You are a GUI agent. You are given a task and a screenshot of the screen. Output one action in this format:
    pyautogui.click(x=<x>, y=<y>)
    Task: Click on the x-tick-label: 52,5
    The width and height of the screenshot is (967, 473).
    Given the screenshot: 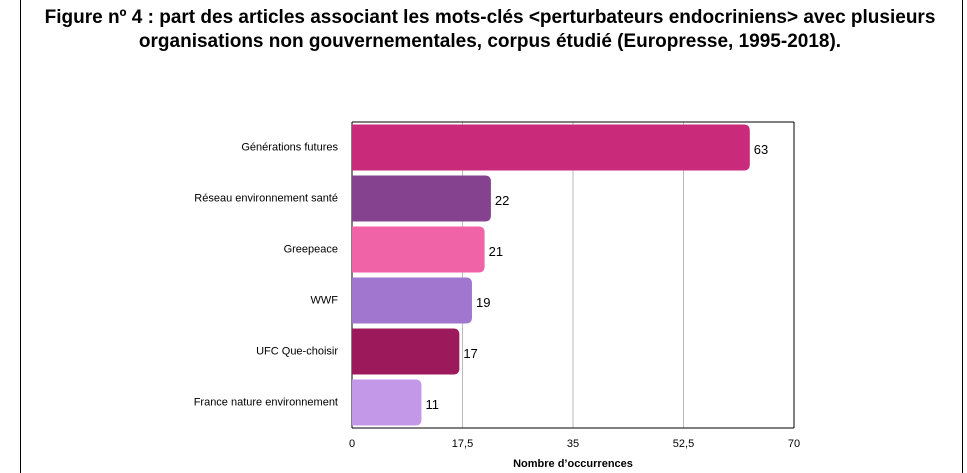 What is the action you would take?
    pyautogui.click(x=683, y=444)
    